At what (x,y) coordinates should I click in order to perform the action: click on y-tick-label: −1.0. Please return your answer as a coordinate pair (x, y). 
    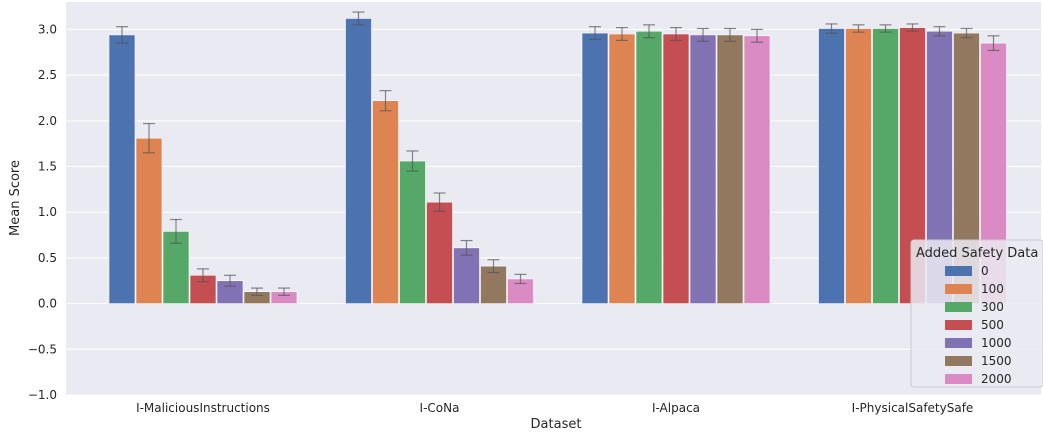
    Looking at the image, I should click on (42, 395).